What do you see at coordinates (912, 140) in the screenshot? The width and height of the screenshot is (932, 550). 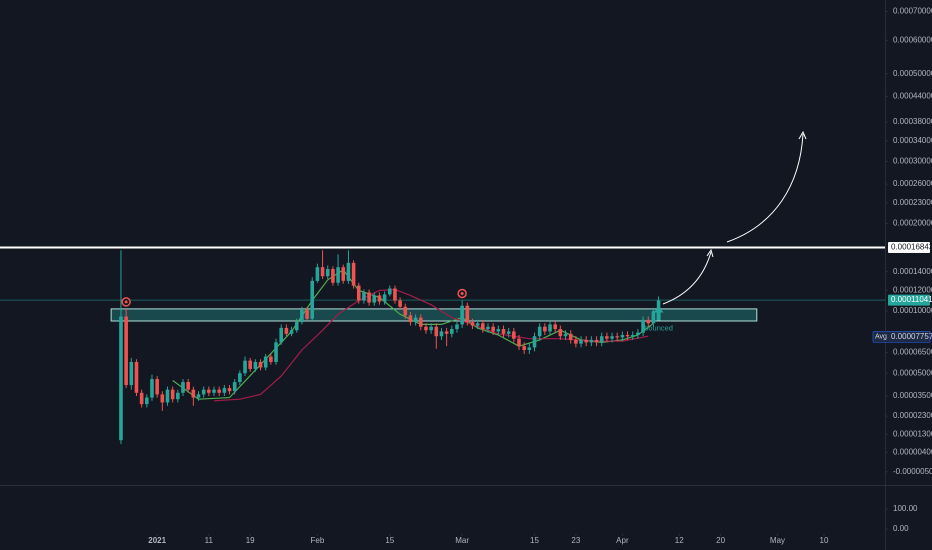 I see `y-tick-label: 0.00034000` at bounding box center [912, 140].